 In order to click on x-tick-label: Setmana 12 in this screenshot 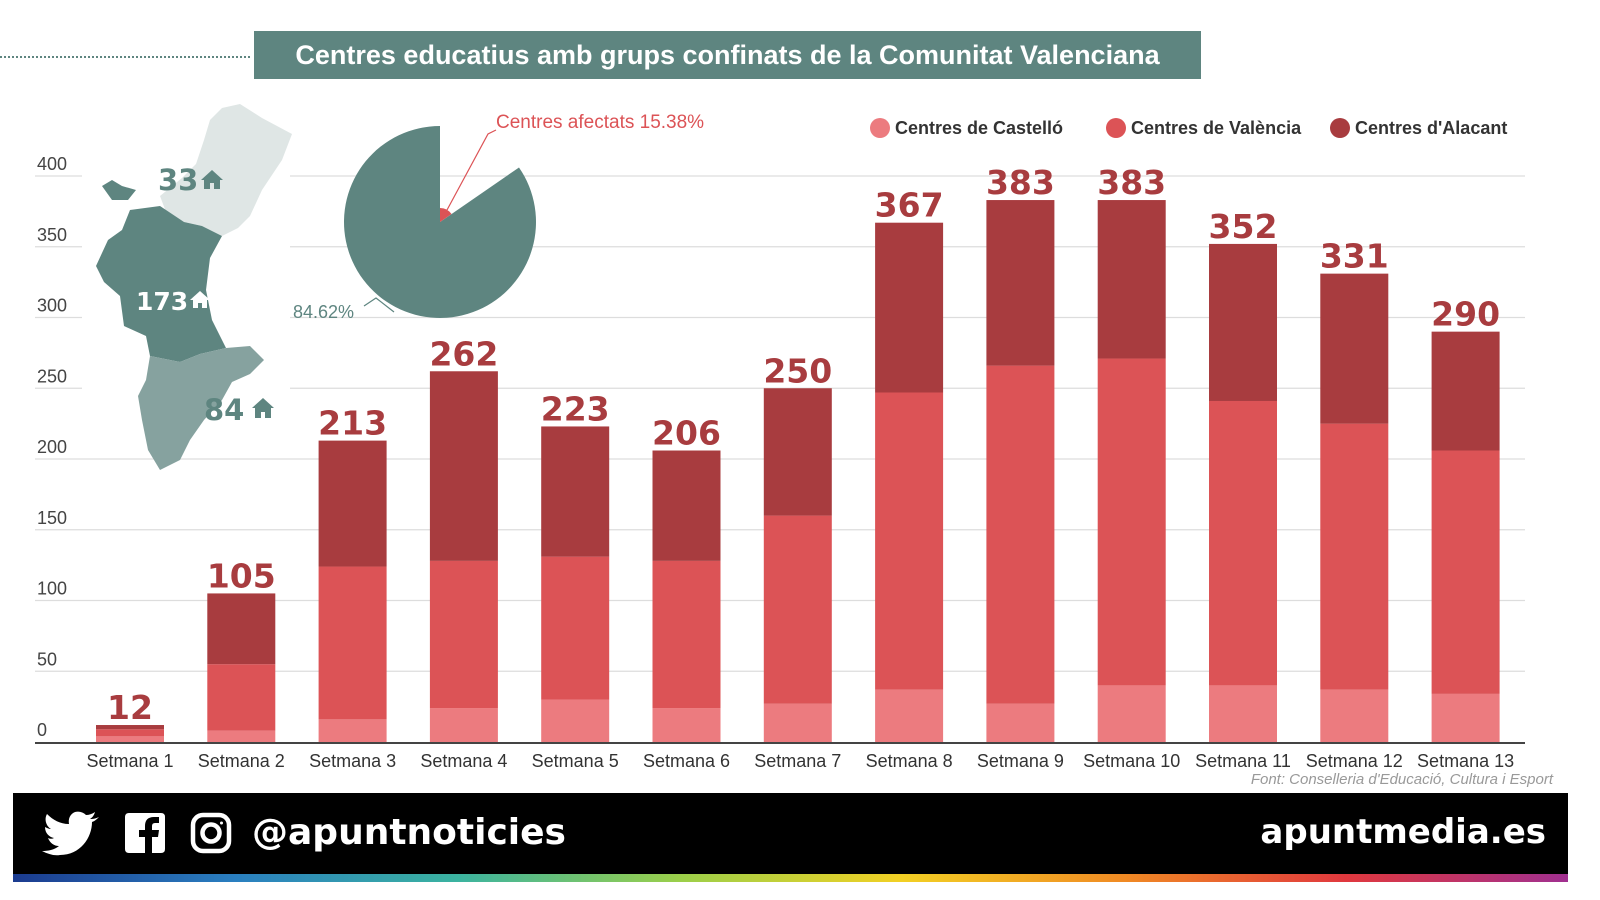, I will do `click(1354, 761)`.